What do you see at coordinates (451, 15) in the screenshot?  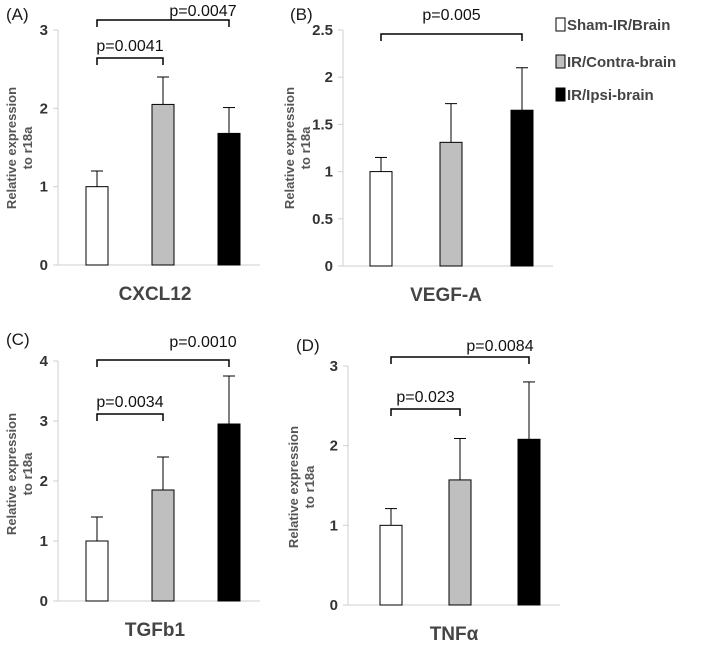 I see `p-value-label: p=0.005` at bounding box center [451, 15].